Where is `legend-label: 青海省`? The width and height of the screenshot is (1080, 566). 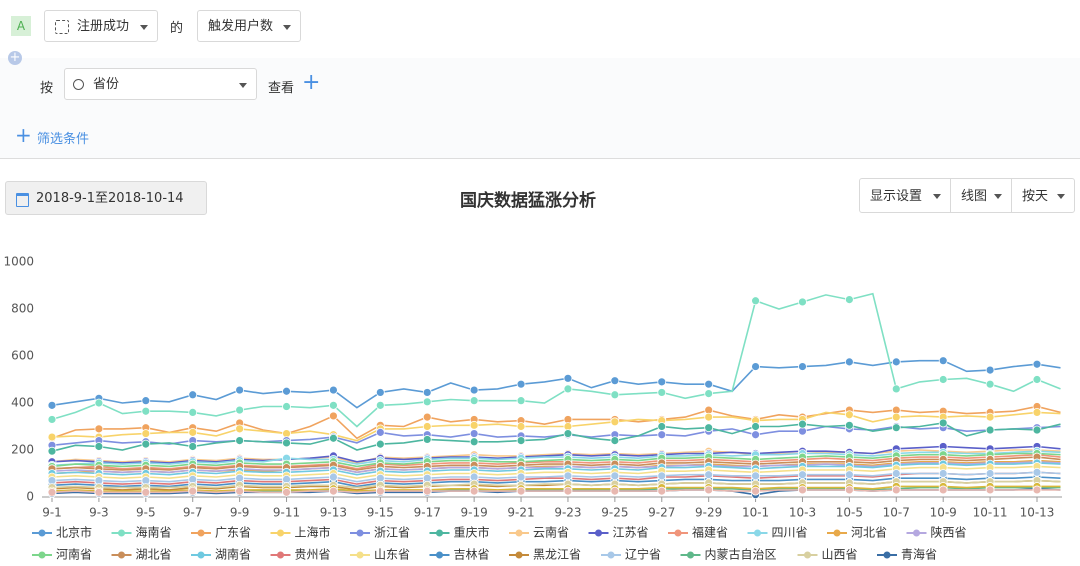 legend-label: 青海省 is located at coordinates (919, 554).